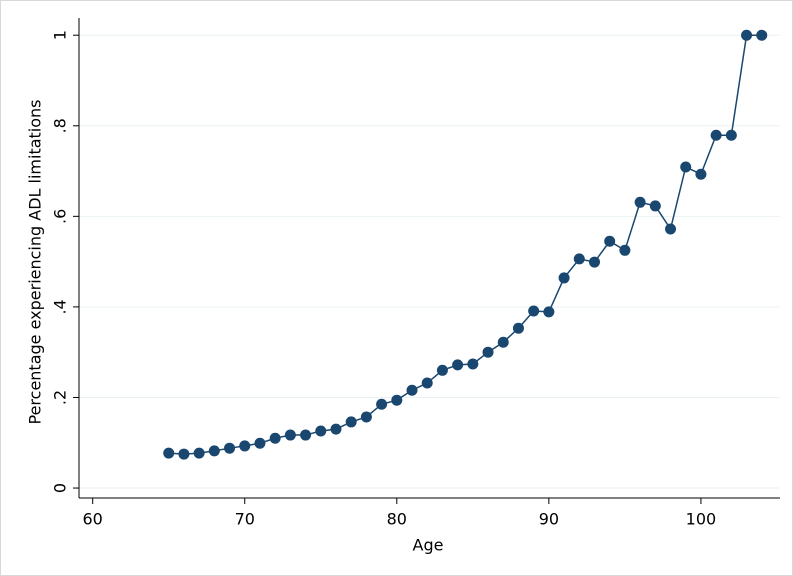 This screenshot has width=793, height=576. What do you see at coordinates (397, 519) in the screenshot?
I see `x-tick-label: 80` at bounding box center [397, 519].